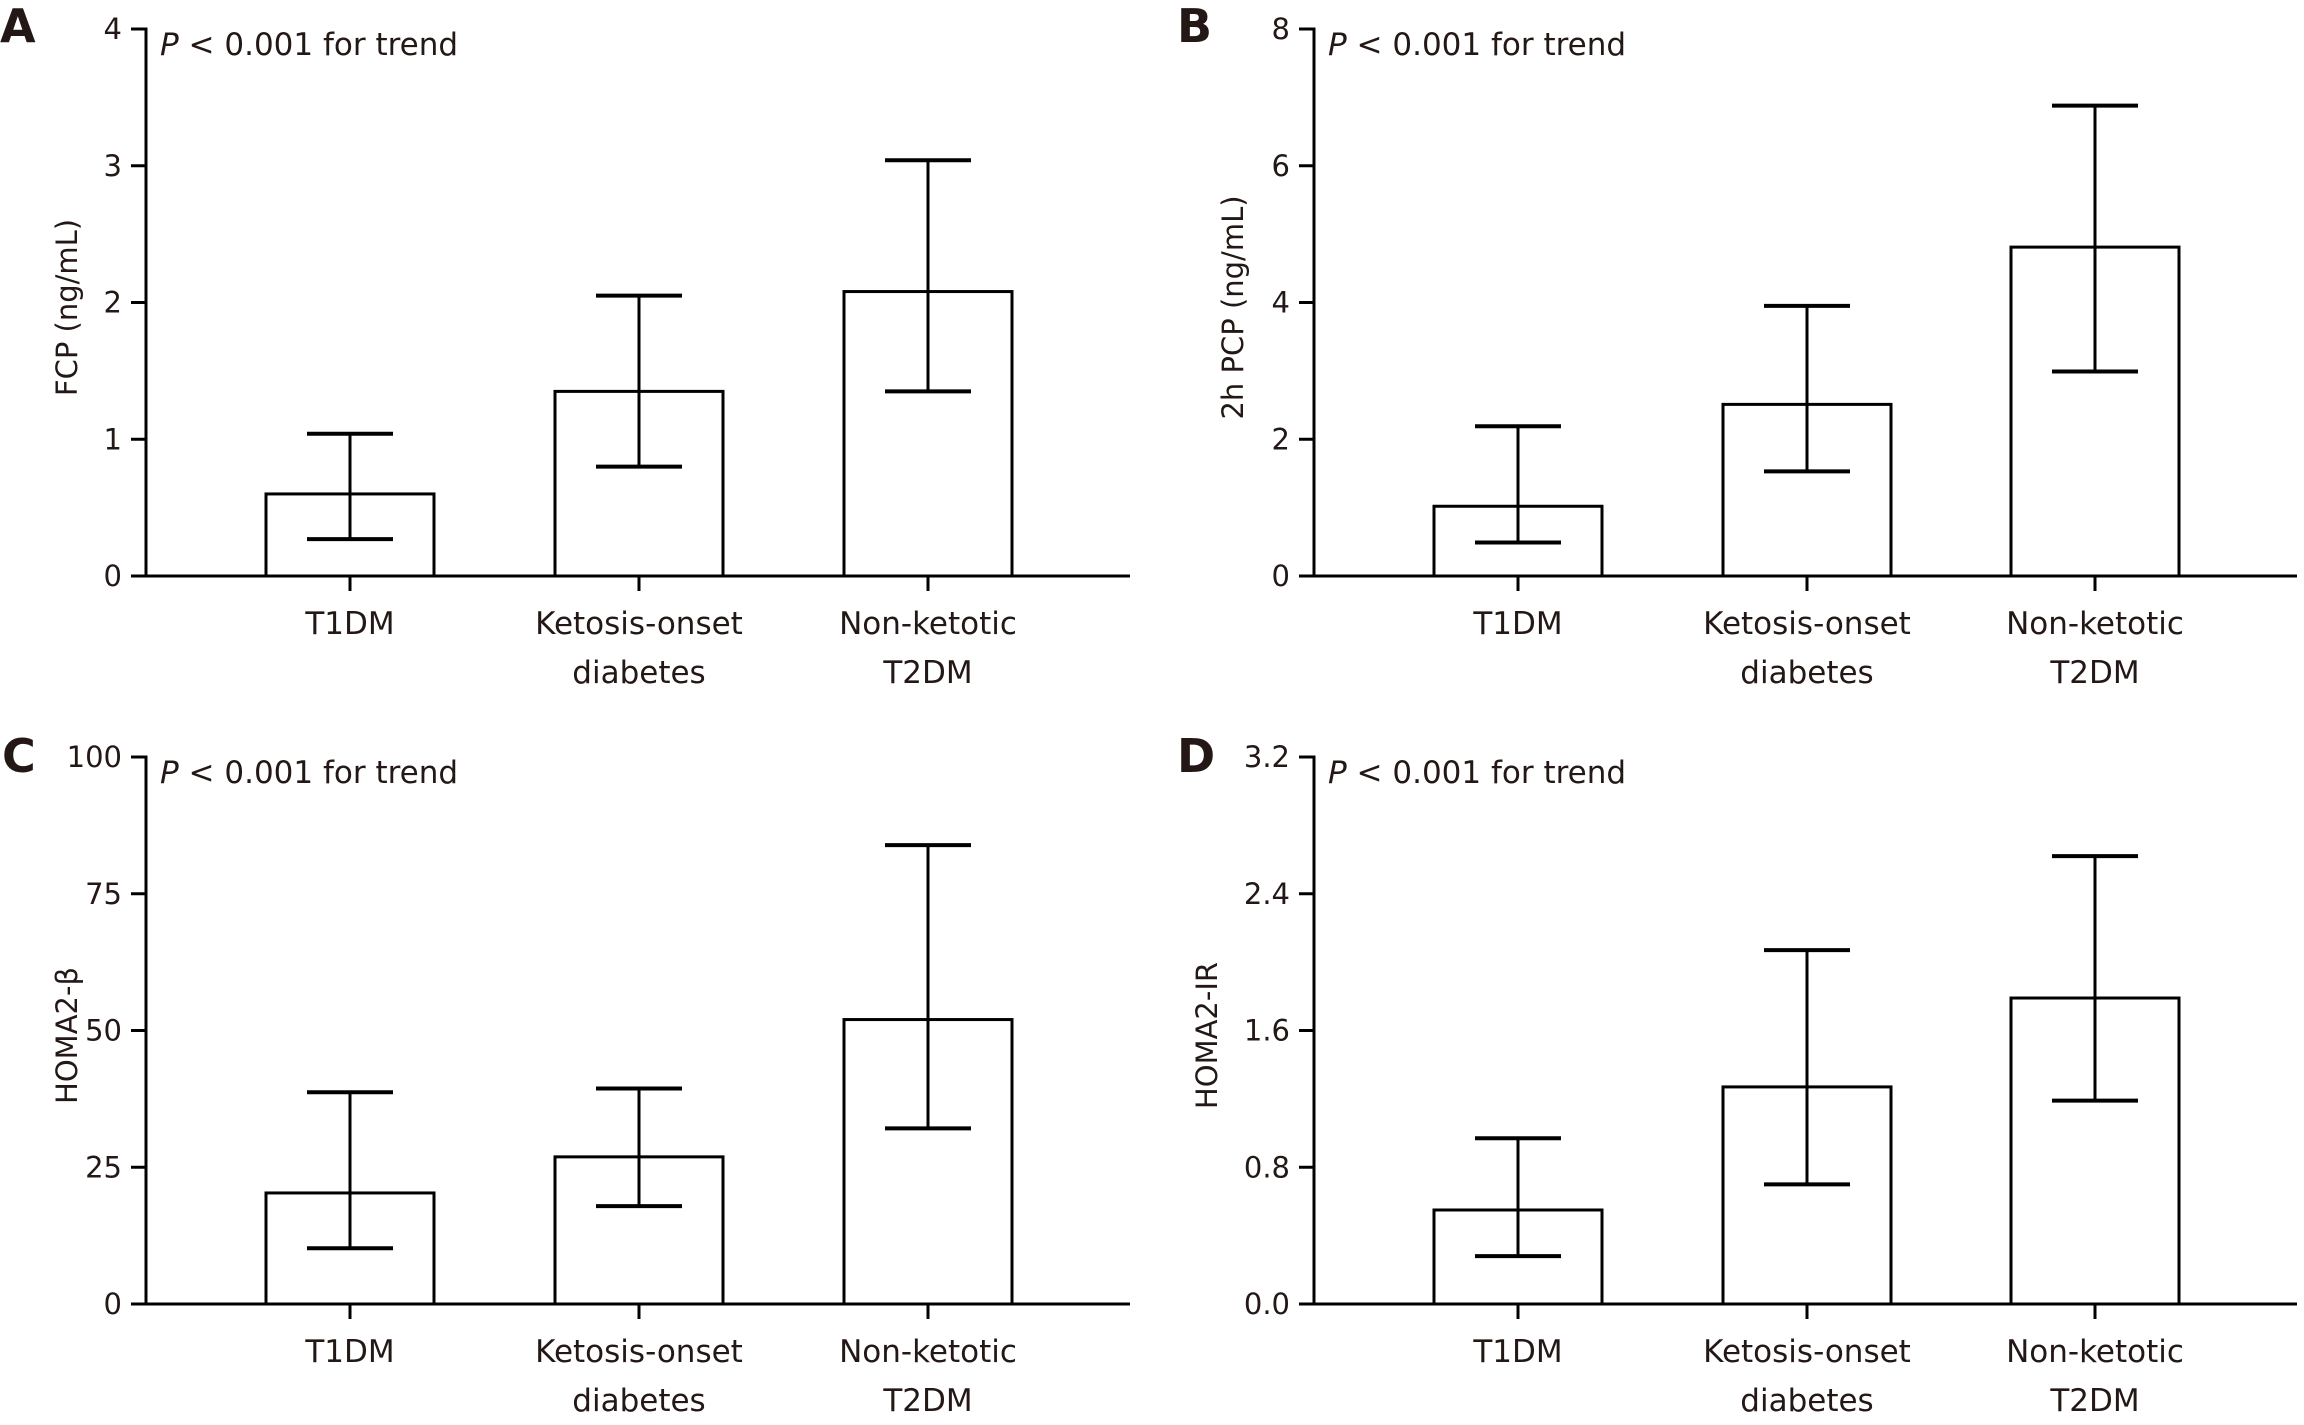  I want to click on y-tick-label: 75, so click(103, 894).